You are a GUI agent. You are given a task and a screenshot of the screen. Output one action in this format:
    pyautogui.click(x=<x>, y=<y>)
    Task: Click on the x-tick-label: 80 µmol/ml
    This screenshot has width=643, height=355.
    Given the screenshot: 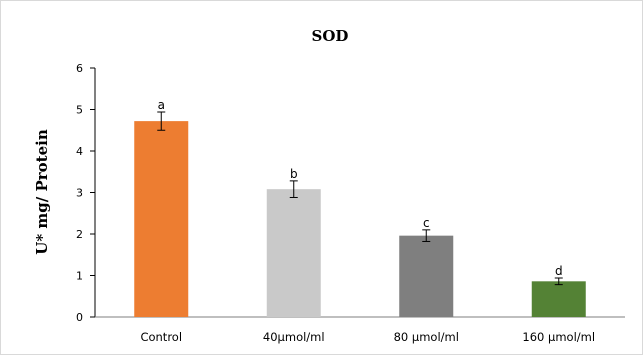 What is the action you would take?
    pyautogui.click(x=426, y=337)
    